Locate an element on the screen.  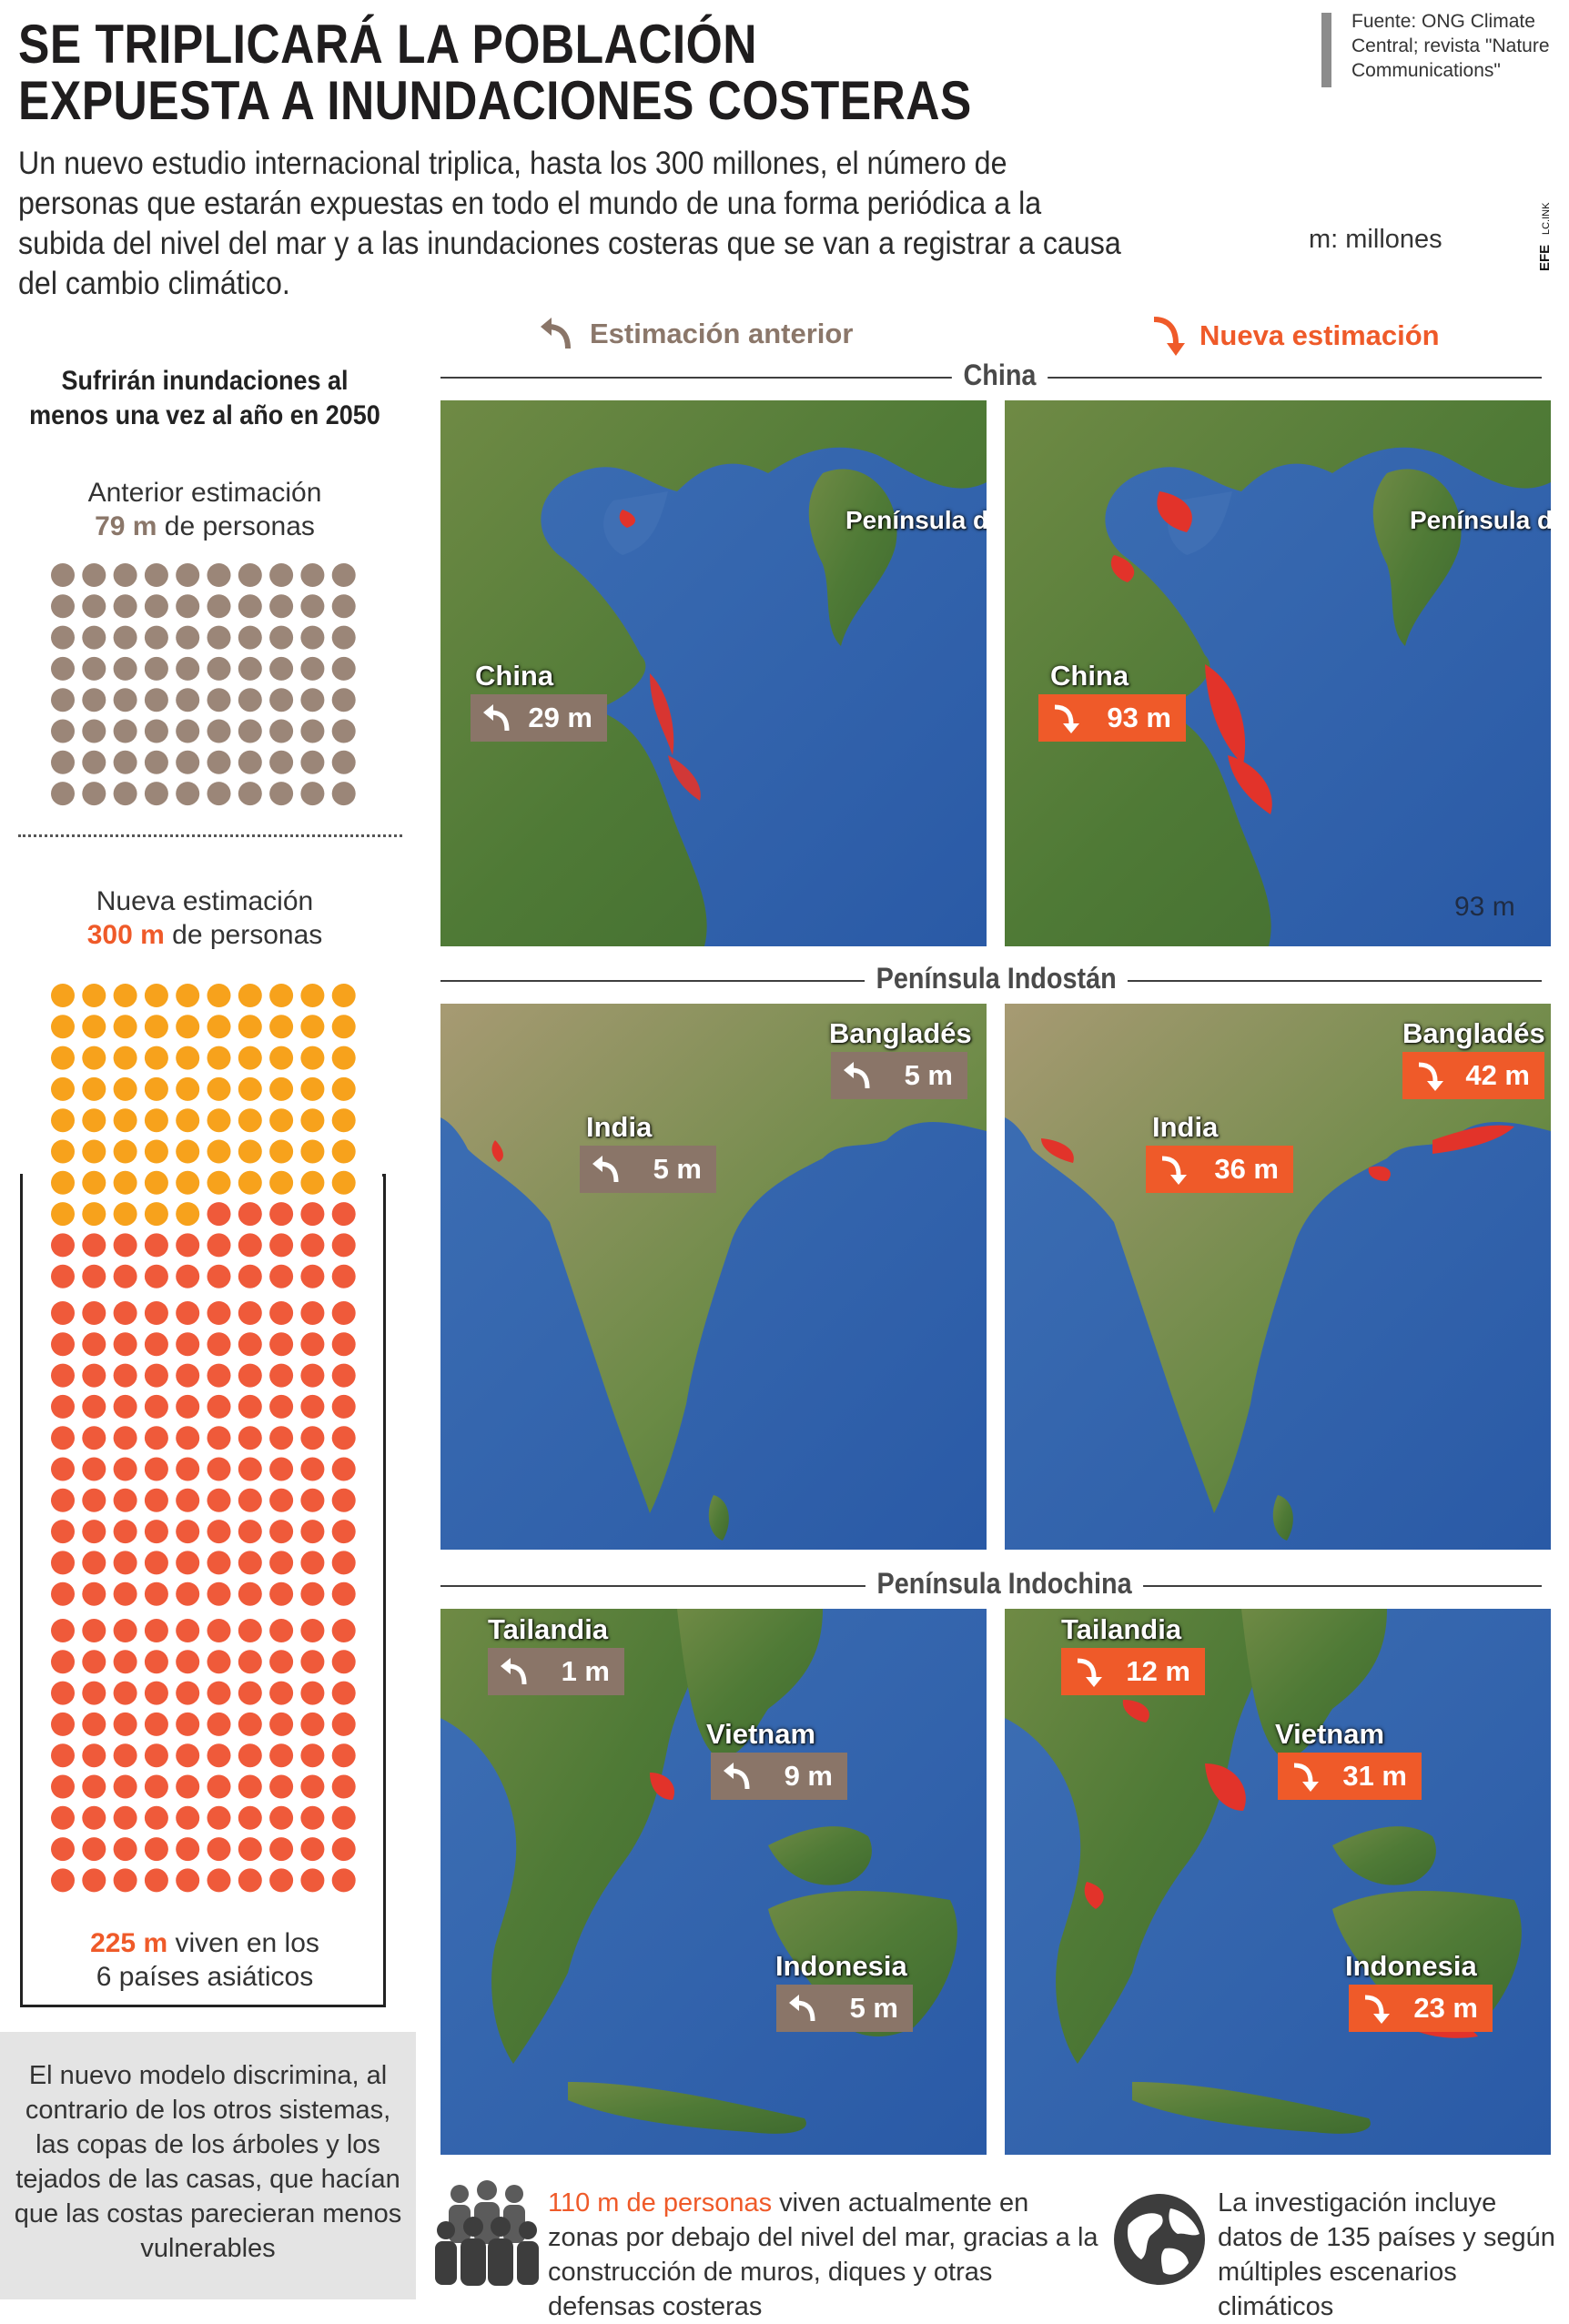
value-badge-previous: 5 m is located at coordinates (648, 1169).